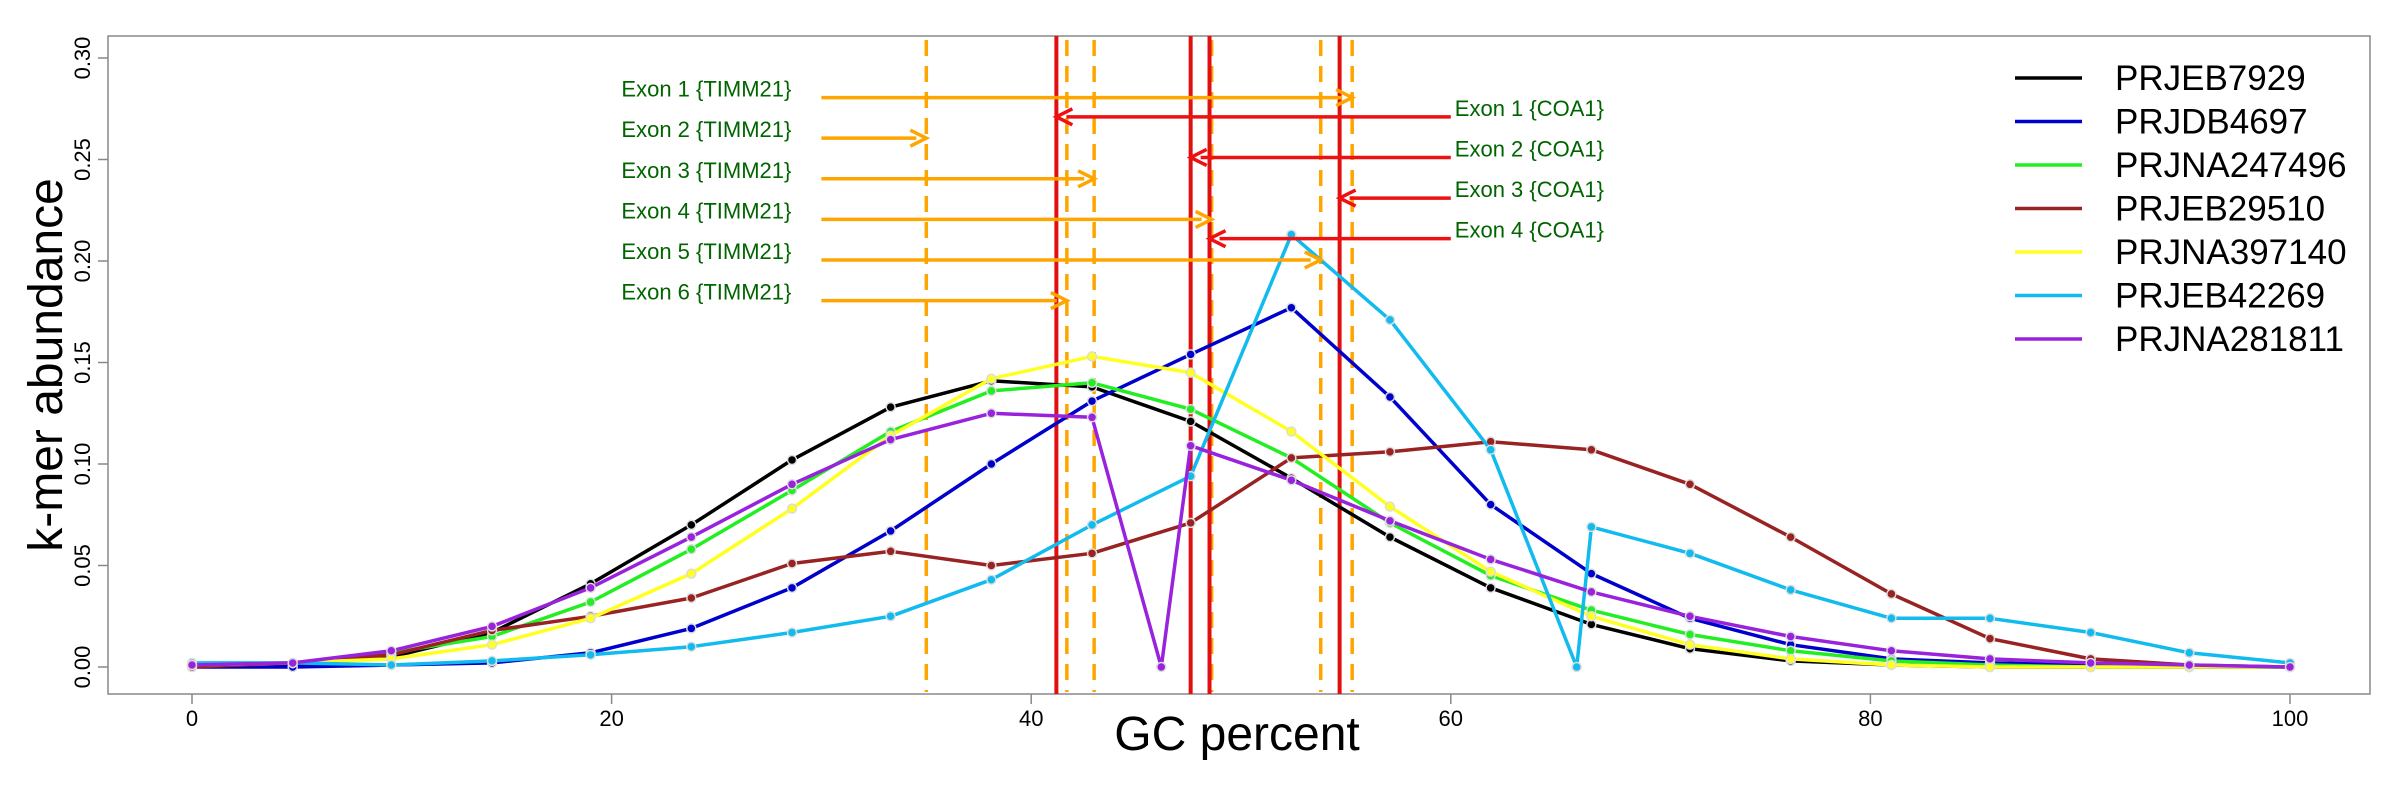 The height and width of the screenshot is (800, 2400). I want to click on legend-label-0: PRJEB7929, so click(2210, 78).